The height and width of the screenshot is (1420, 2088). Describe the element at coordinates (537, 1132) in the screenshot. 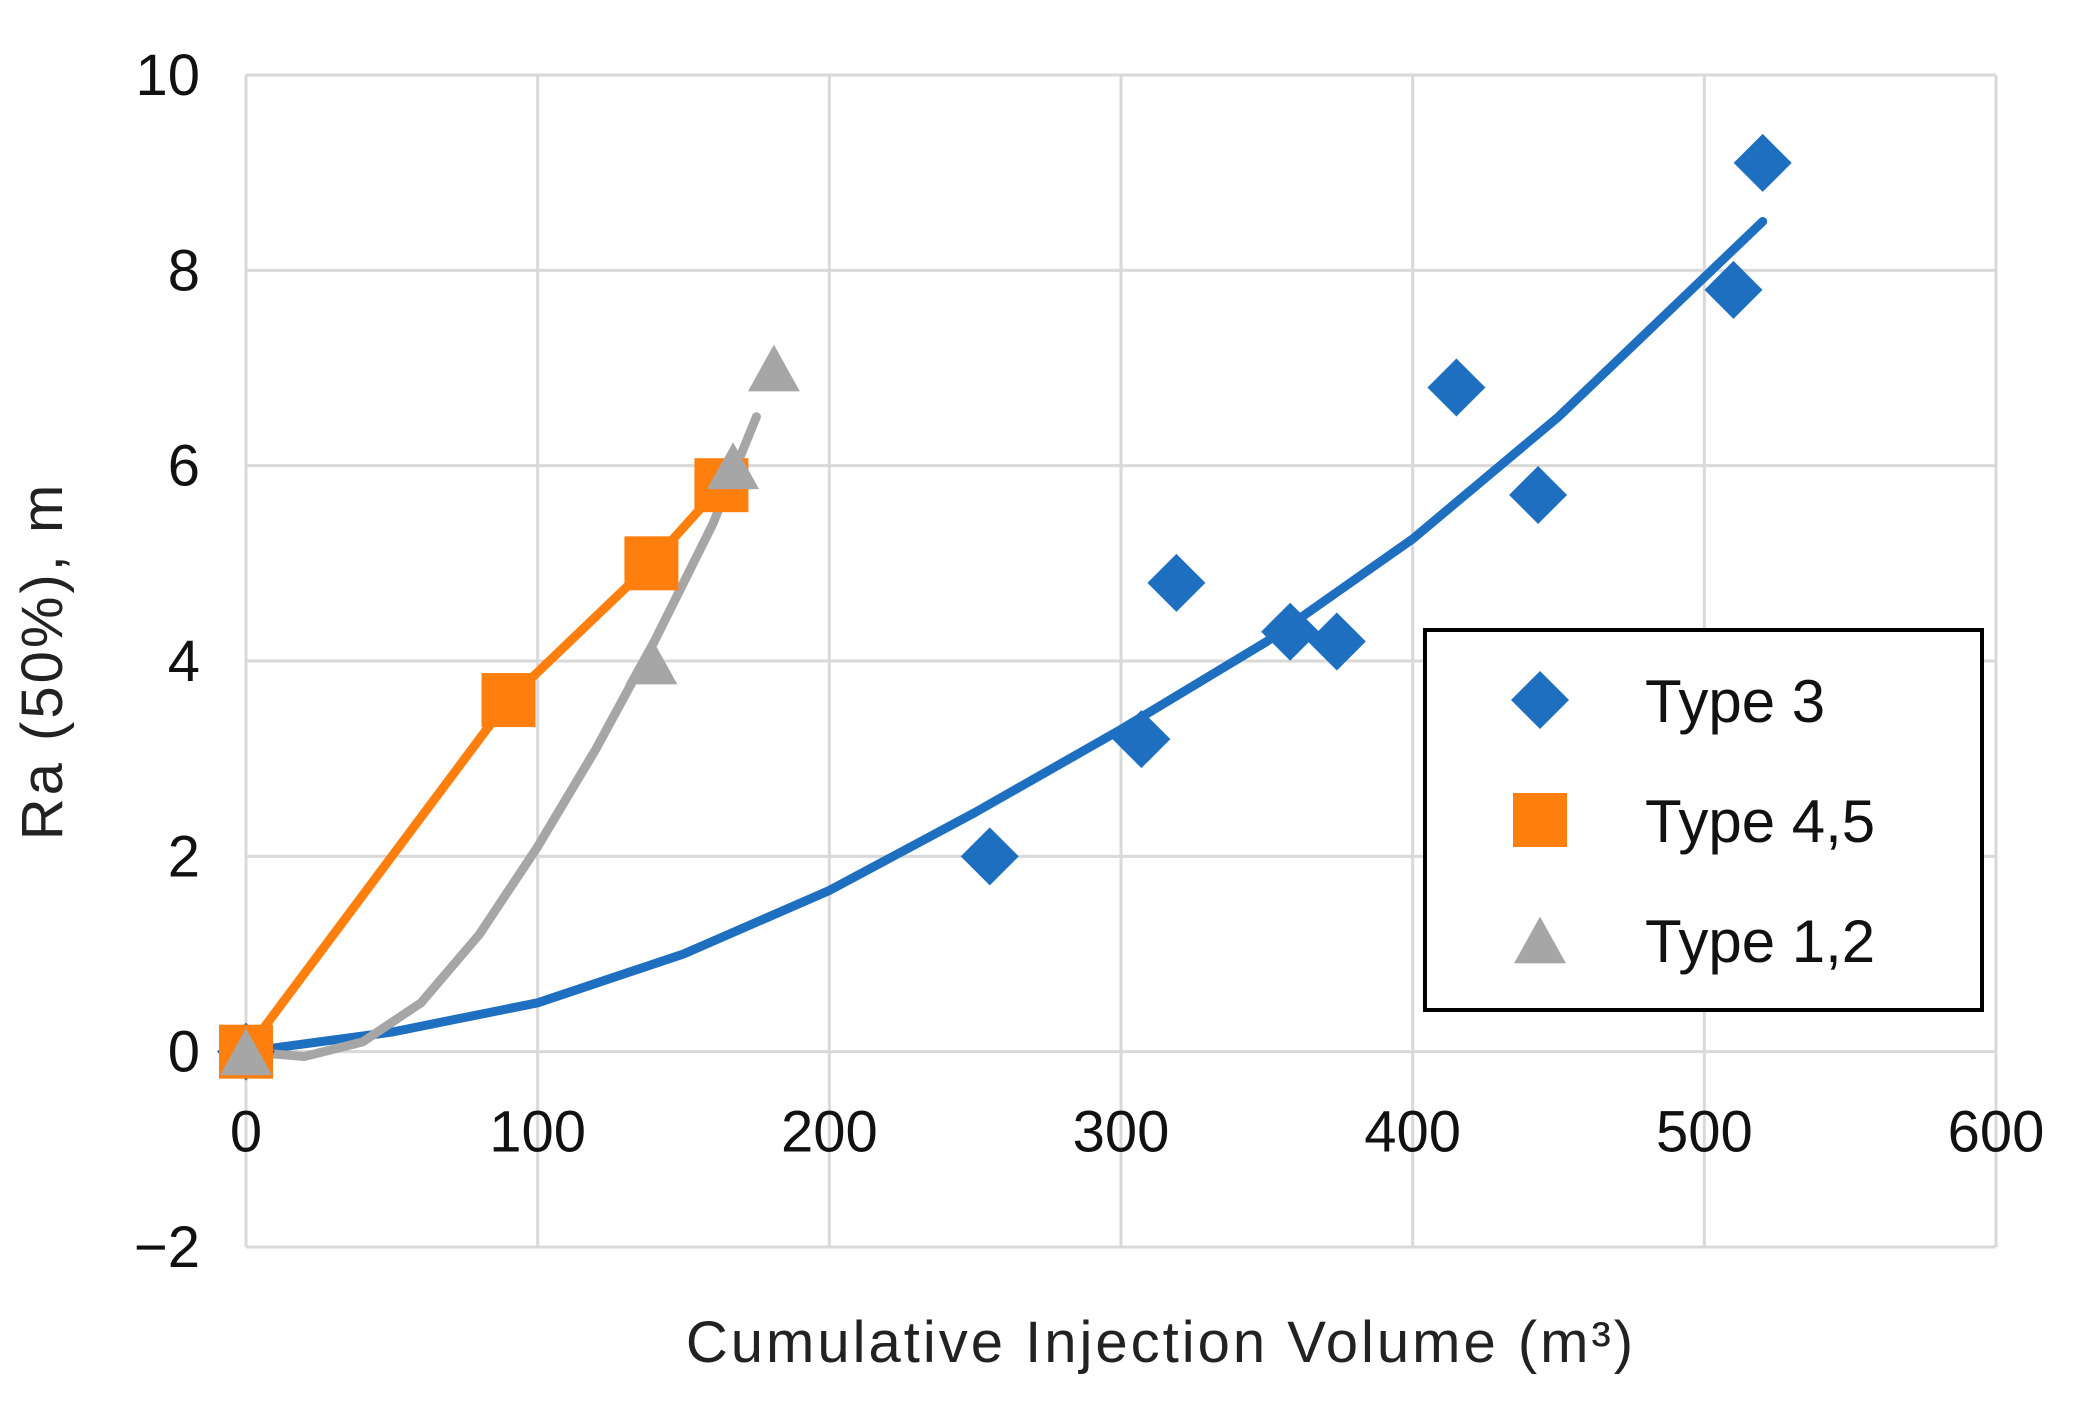

I see `x-tick-label: 100` at that location.